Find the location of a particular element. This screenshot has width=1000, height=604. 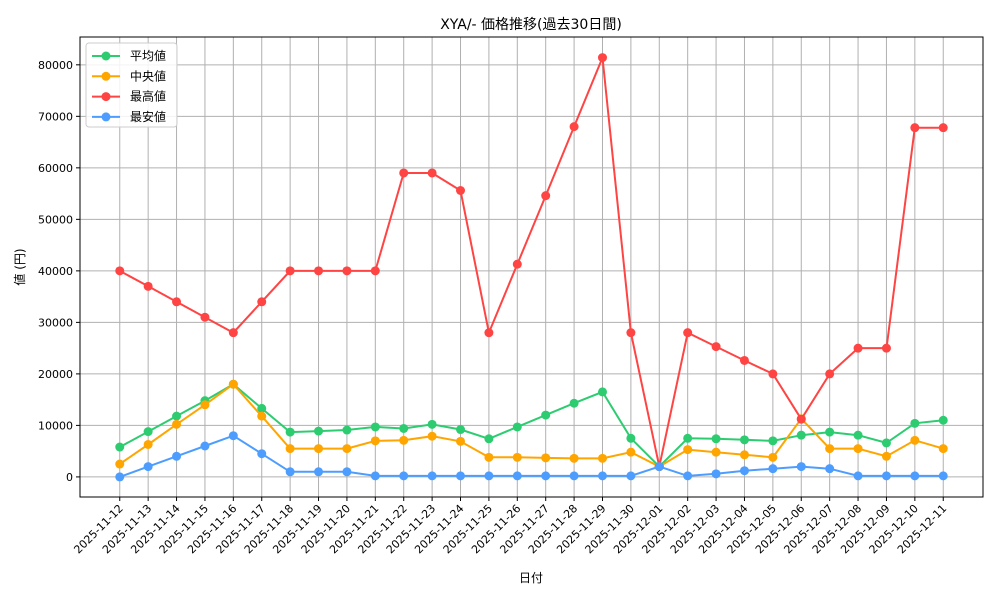

y-tick-label: 0 is located at coordinates (69, 477).